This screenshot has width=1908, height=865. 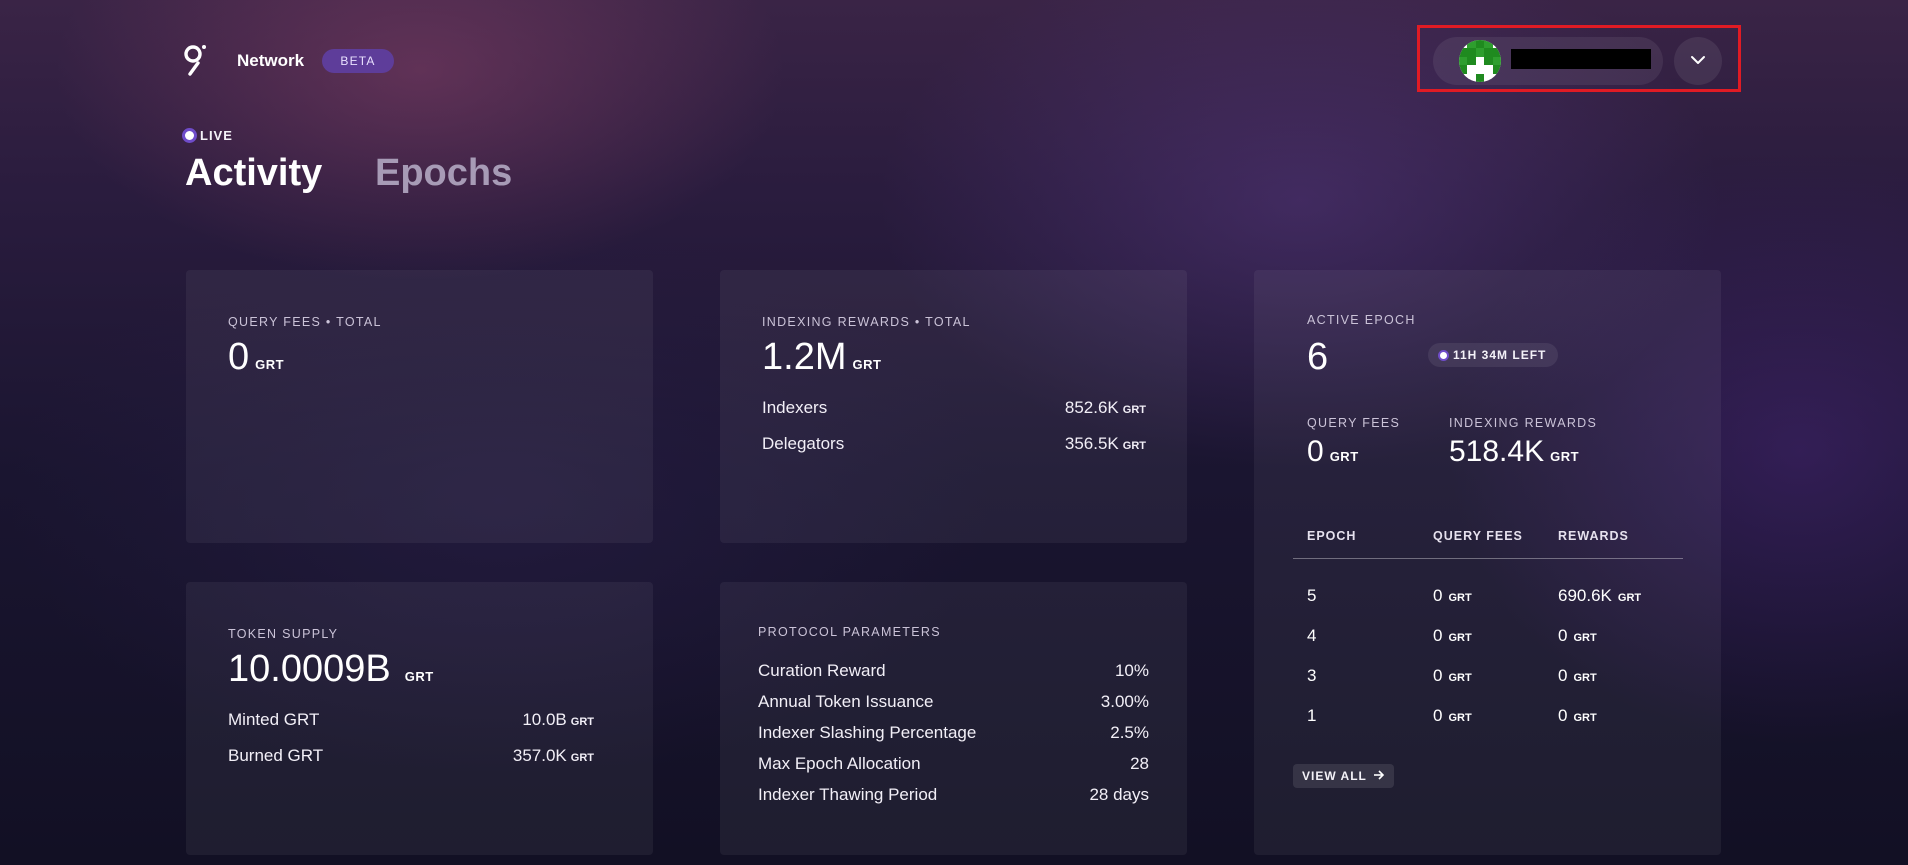 What do you see at coordinates (271, 60) in the screenshot?
I see `brand-name: Network` at bounding box center [271, 60].